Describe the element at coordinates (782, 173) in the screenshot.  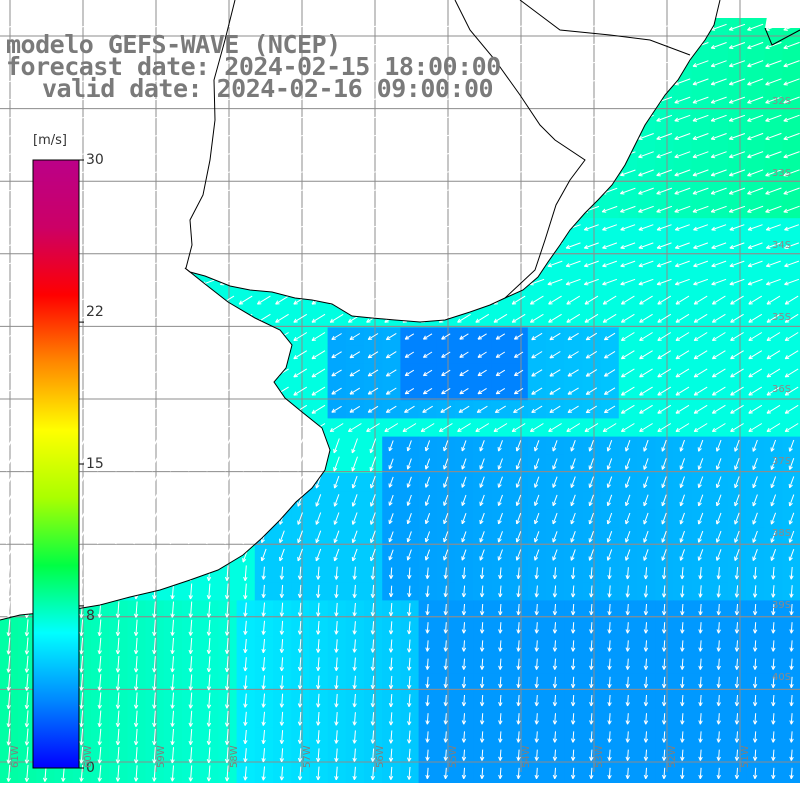
I see `lat-label: 33S` at that location.